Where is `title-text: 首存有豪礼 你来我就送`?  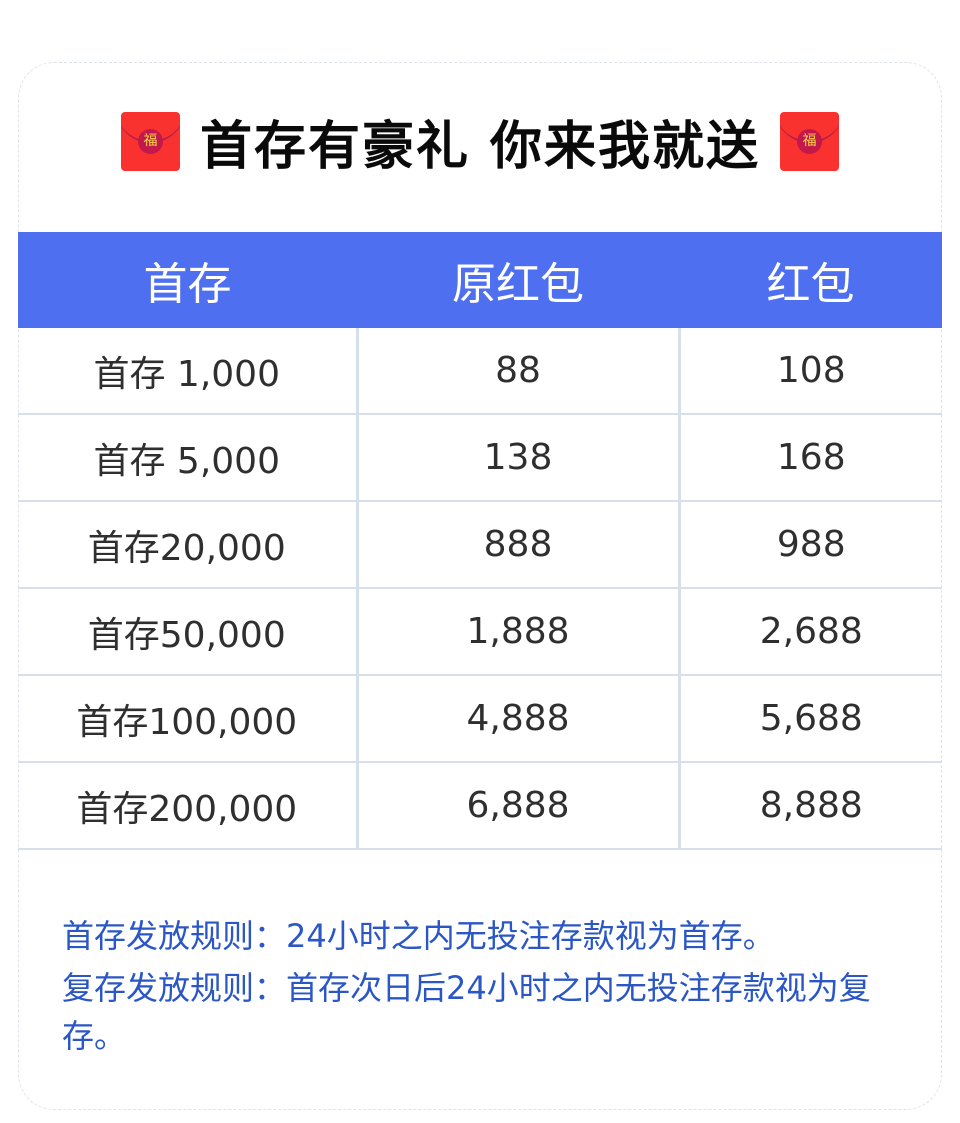 title-text: 首存有豪礼 你来我就送 is located at coordinates (480, 146).